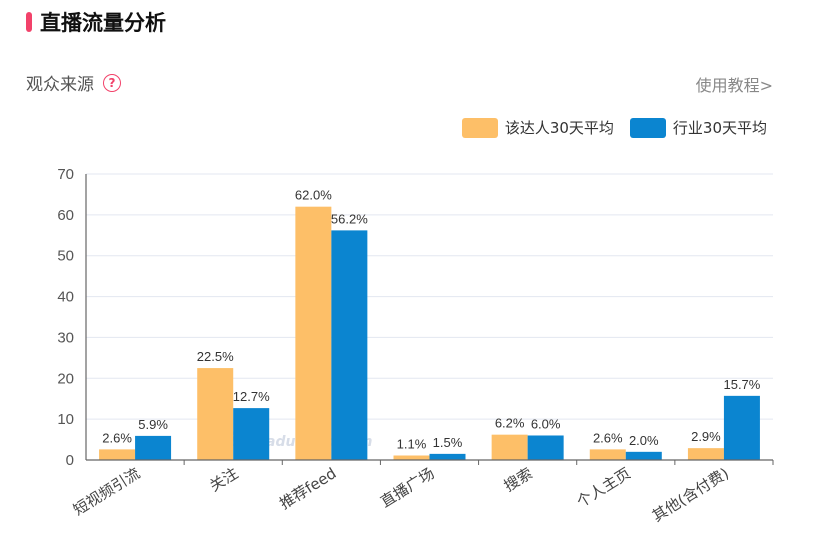 The width and height of the screenshot is (831, 542). What do you see at coordinates (518, 479) in the screenshot?
I see `x-category-label: 搜索` at bounding box center [518, 479].